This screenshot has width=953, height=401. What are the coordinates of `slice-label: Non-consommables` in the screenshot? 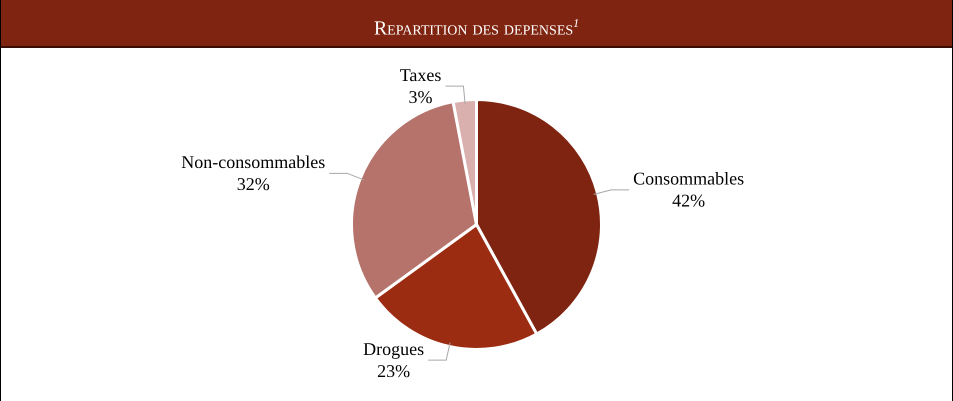 It's located at (253, 162).